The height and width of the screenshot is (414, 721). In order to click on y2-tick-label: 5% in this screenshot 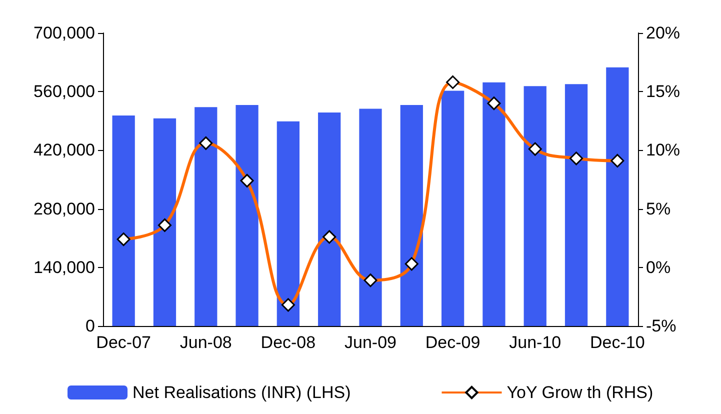, I will do `click(658, 208)`.